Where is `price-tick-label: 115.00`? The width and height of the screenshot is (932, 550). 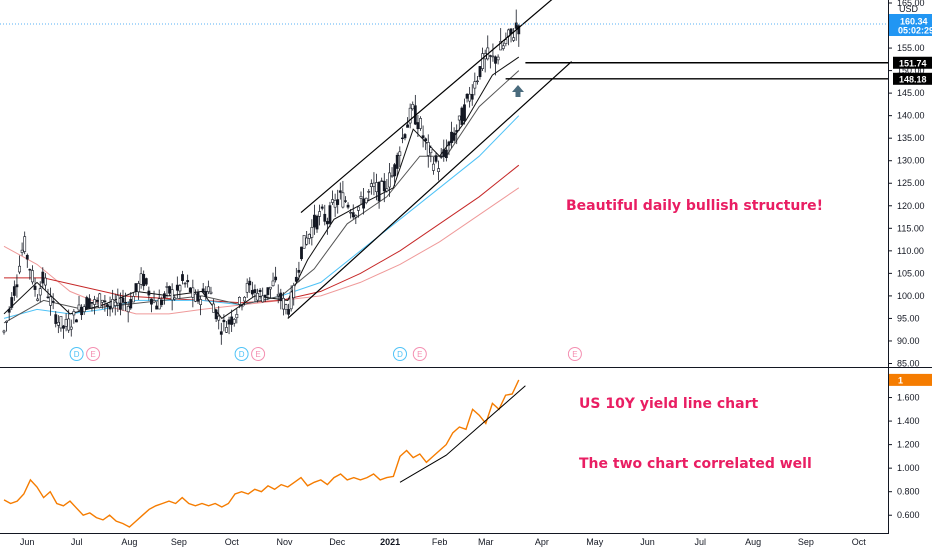
price-tick-label: 115.00 is located at coordinates (910, 228).